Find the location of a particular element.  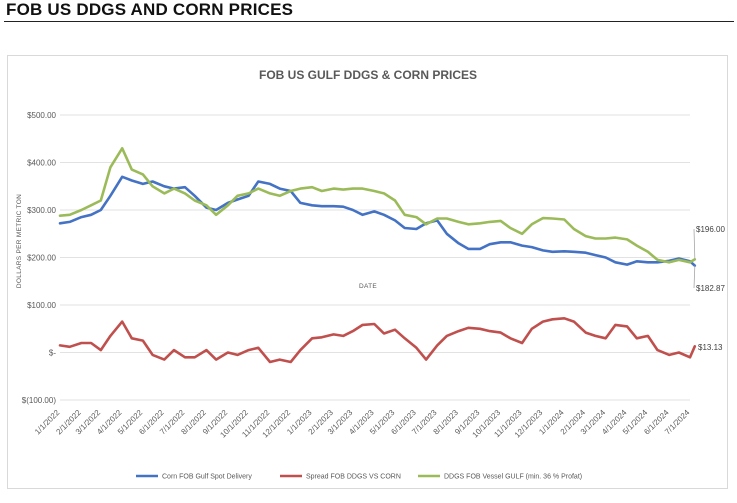

y-tick-label: $- is located at coordinates (52, 353).